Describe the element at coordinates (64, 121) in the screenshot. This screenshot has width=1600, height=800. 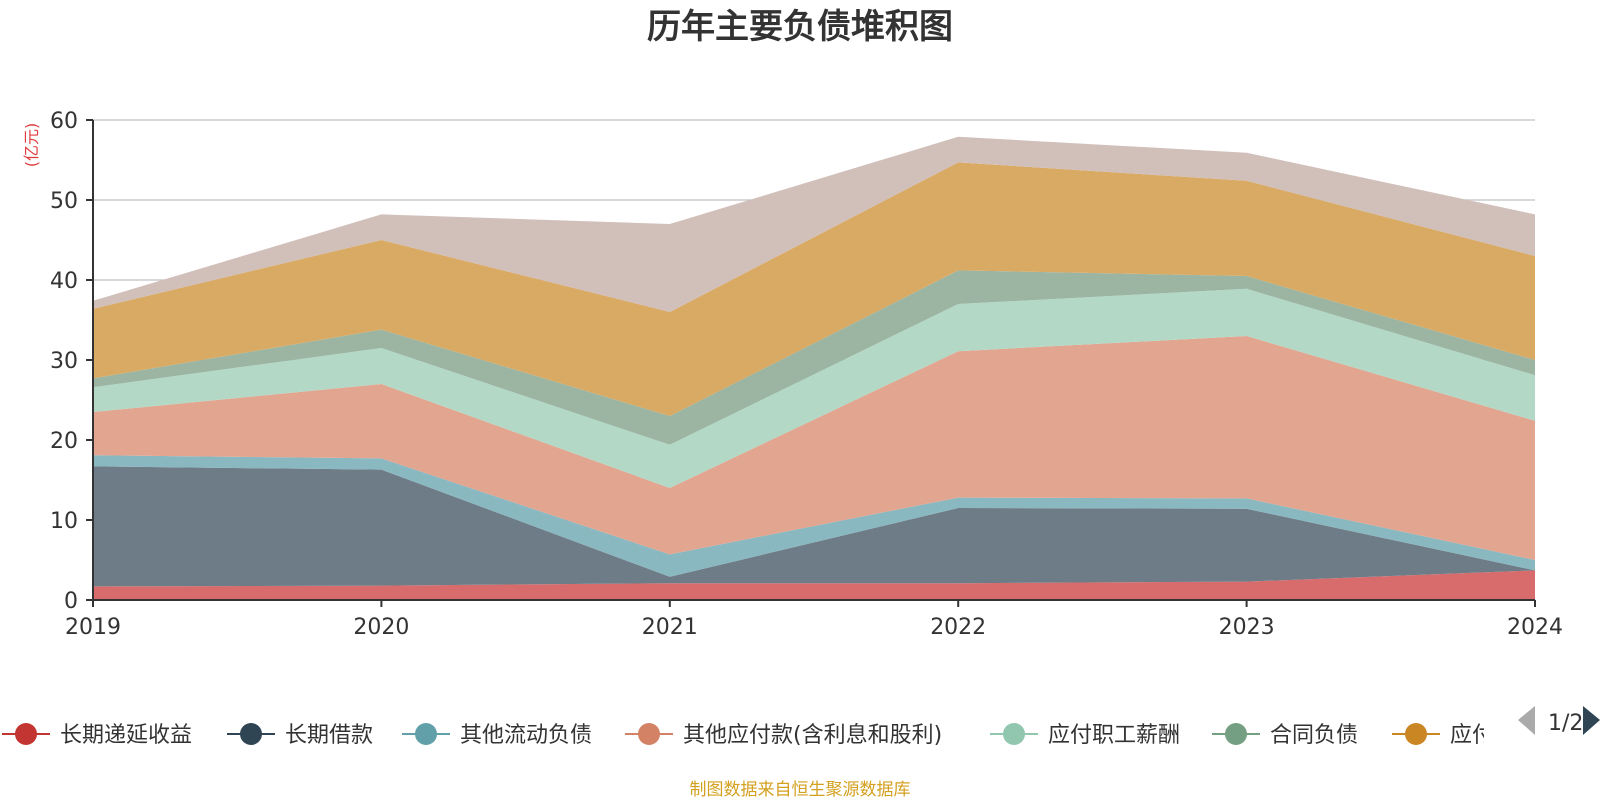
I see `y-tick-label: 60` at that location.